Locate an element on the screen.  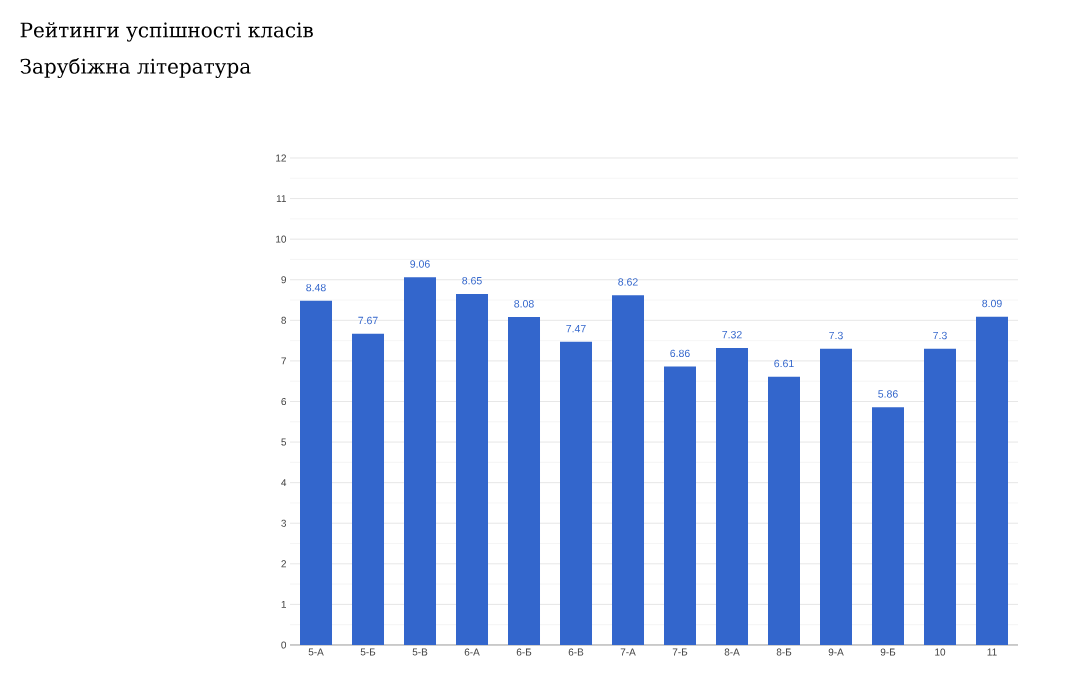
x-tick-label: 9-Б is located at coordinates (888, 652).